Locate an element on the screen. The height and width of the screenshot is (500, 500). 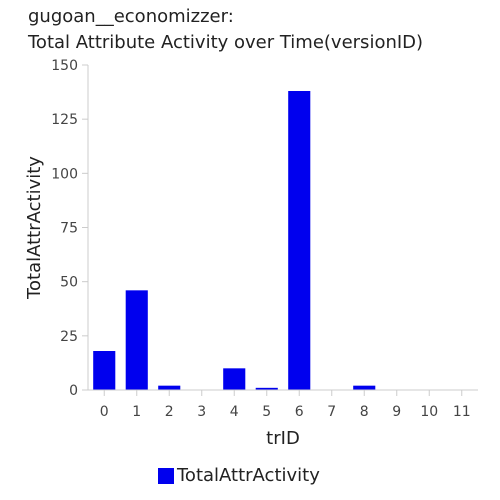
x-tick-label: 5 is located at coordinates (266, 412).